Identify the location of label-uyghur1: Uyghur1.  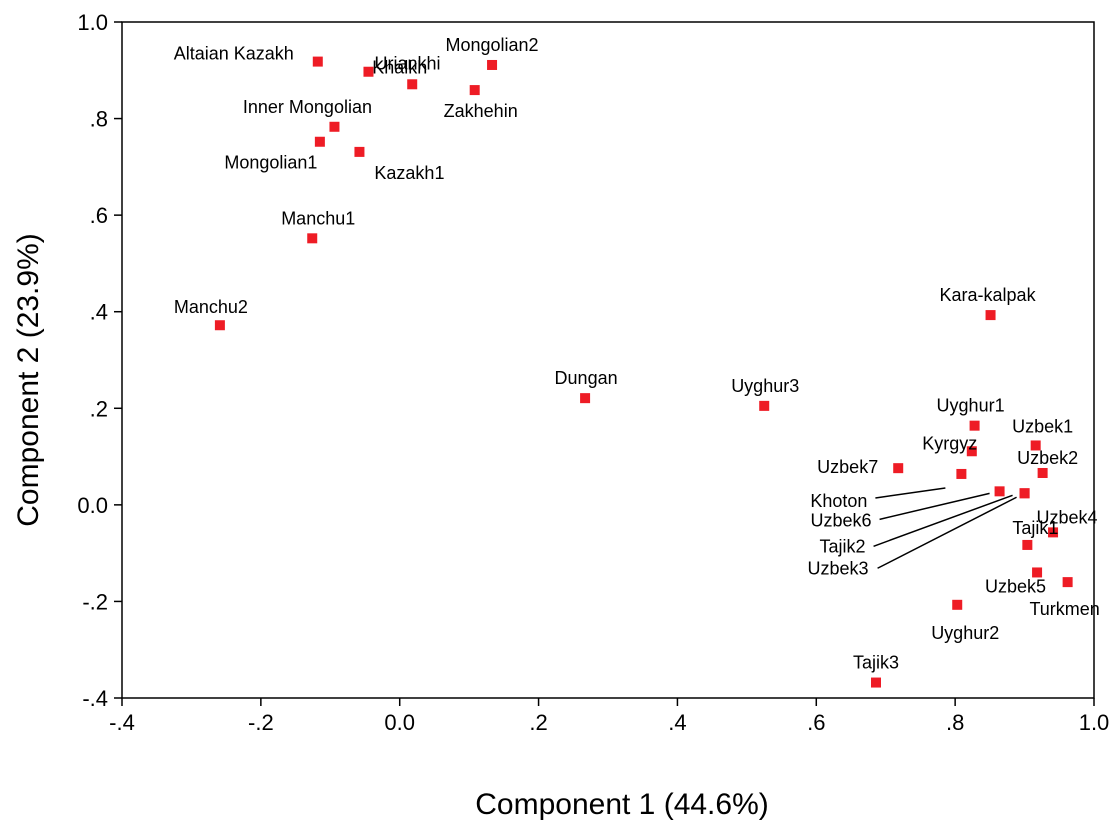
(971, 406).